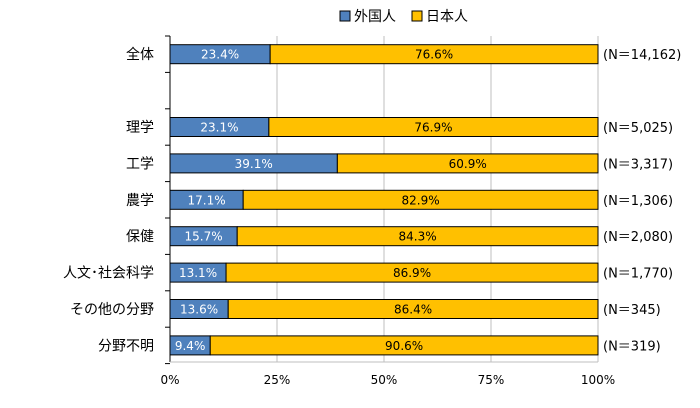  I want to click on data-label: 76.6%, so click(434, 55).